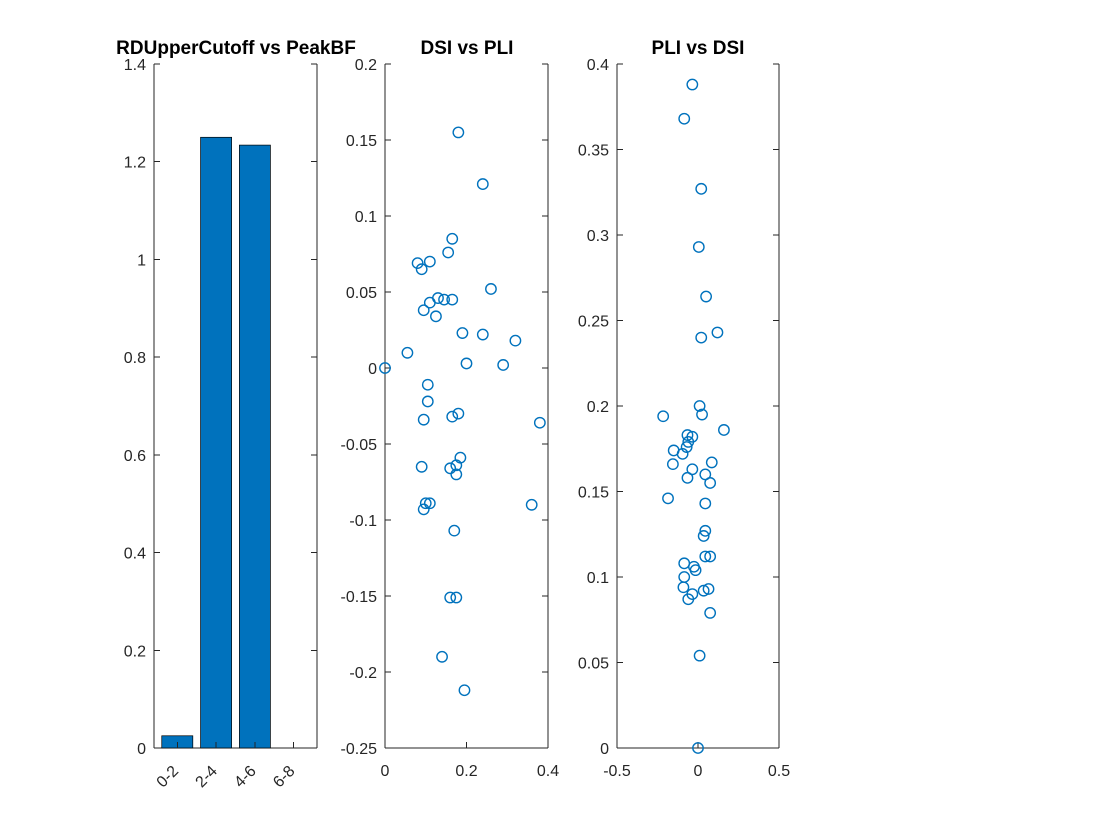  What do you see at coordinates (593, 322) in the screenshot?
I see `y-tick-label: 0.25` at bounding box center [593, 322].